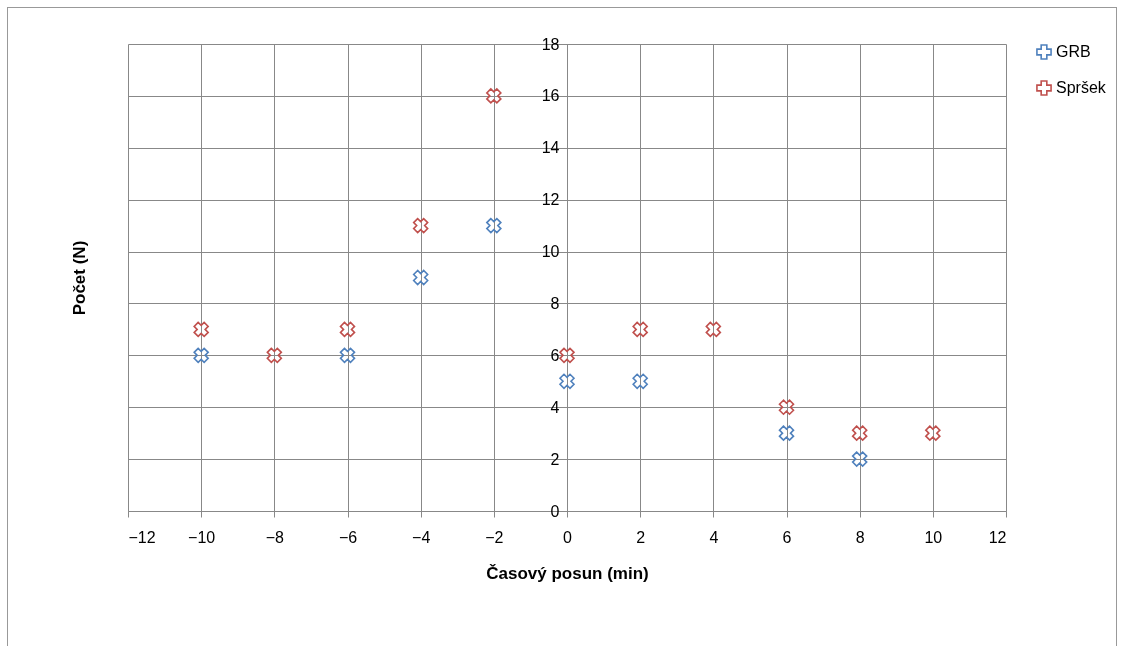  What do you see at coordinates (550, 200) in the screenshot?
I see `y-tick-label: 12` at bounding box center [550, 200].